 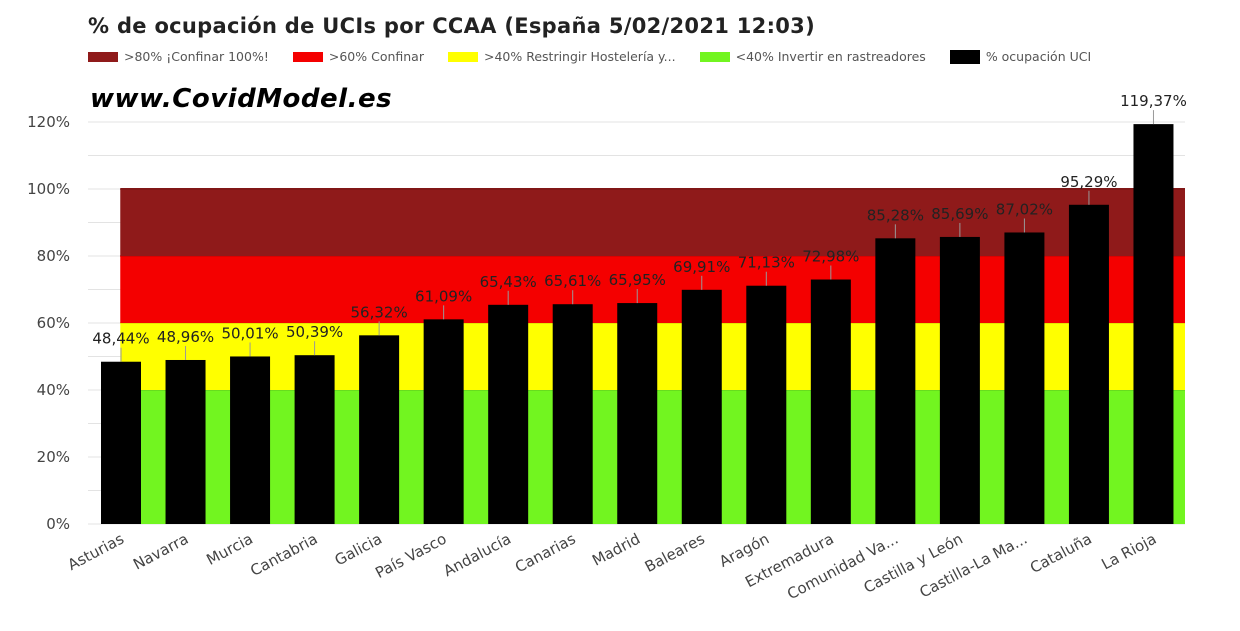 I want to click on x-tick-label: Navarra, so click(x=160, y=552).